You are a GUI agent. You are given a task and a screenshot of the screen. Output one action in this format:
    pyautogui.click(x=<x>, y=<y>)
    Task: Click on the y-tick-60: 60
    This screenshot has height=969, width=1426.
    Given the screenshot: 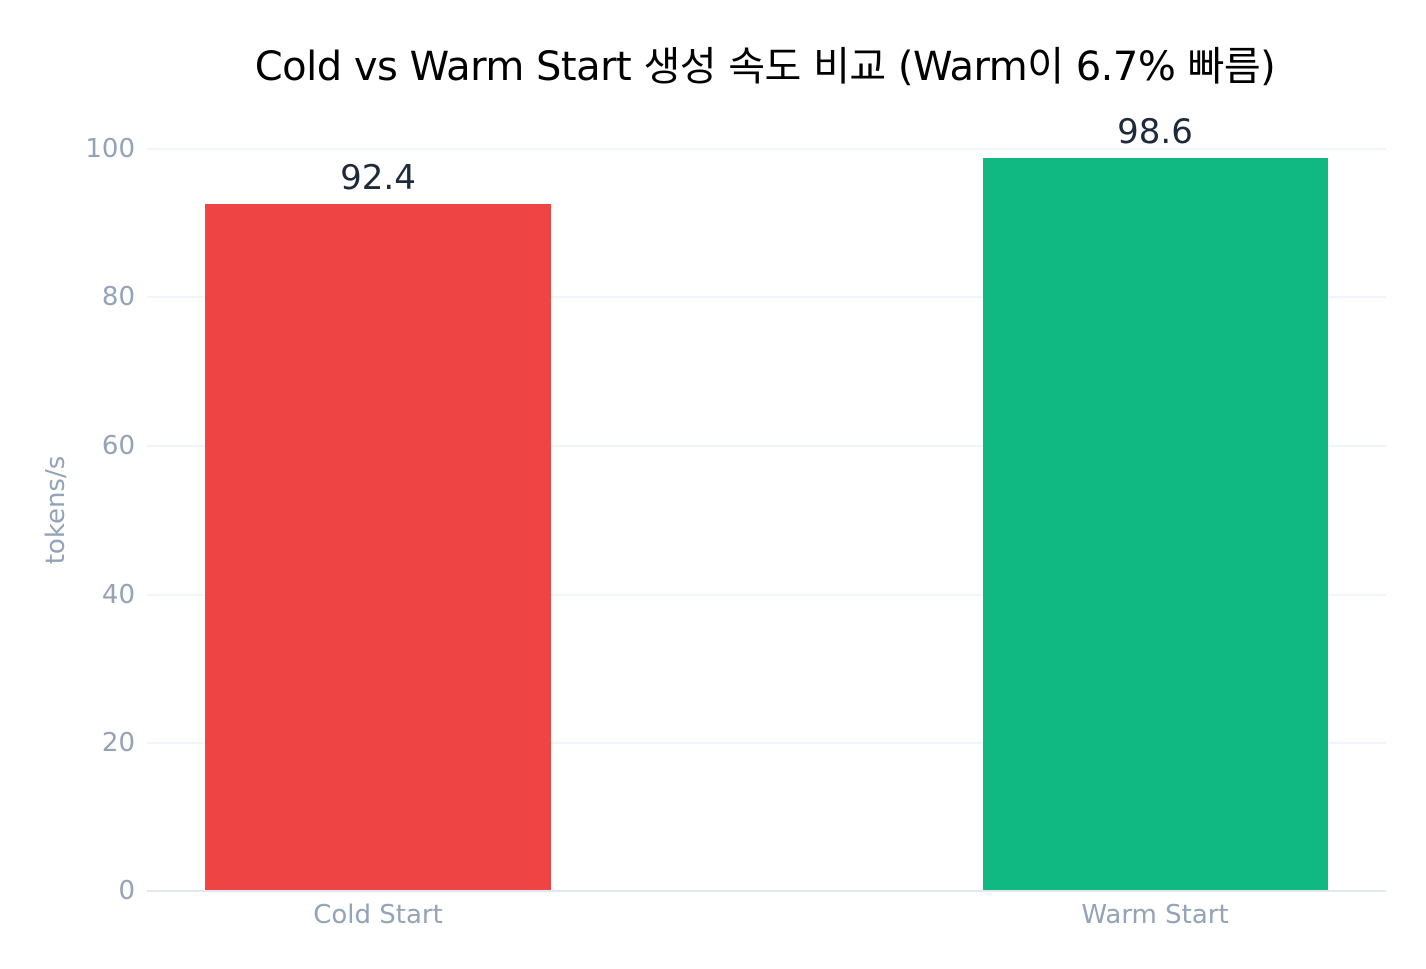 What is the action you would take?
    pyautogui.click(x=118, y=446)
    